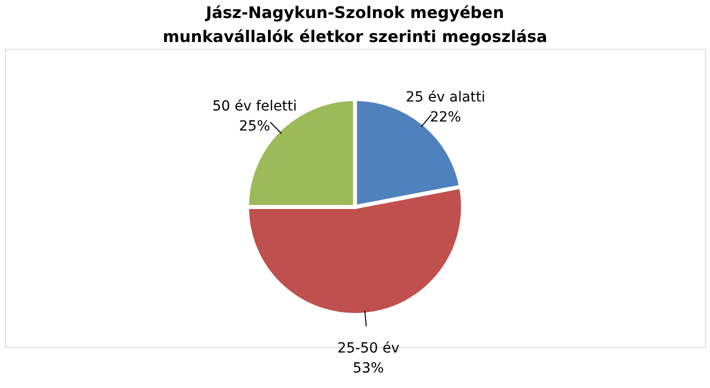 Image resolution: width=710 pixels, height=388 pixels. Describe the element at coordinates (368, 348) in the screenshot. I see `slice-label: 25-50 év` at that location.